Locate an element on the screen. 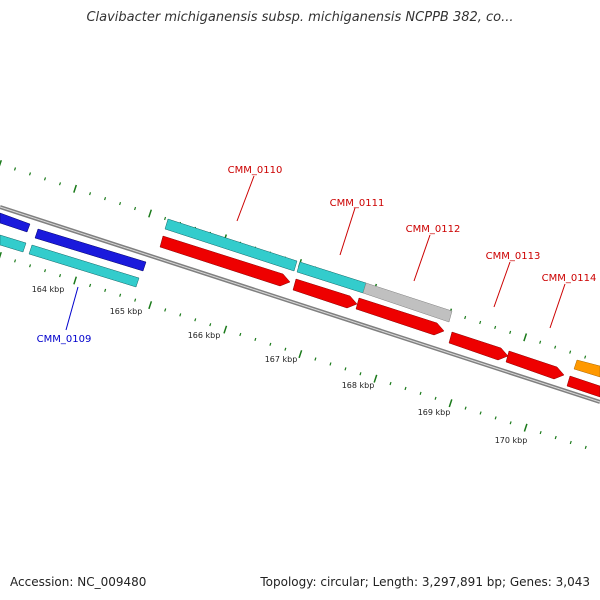  gene-orange is located at coordinates (586, 368).